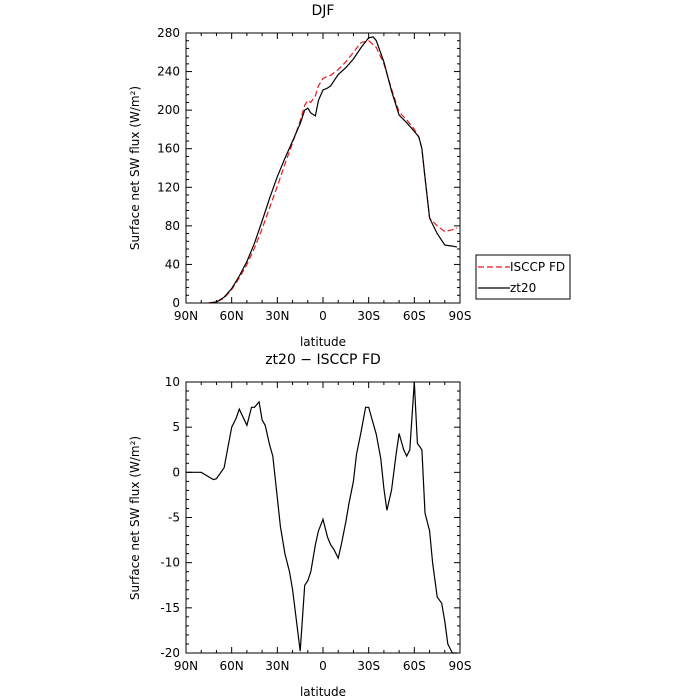  What do you see at coordinates (172, 382) in the screenshot?
I see `y-tick-label: 10` at bounding box center [172, 382].